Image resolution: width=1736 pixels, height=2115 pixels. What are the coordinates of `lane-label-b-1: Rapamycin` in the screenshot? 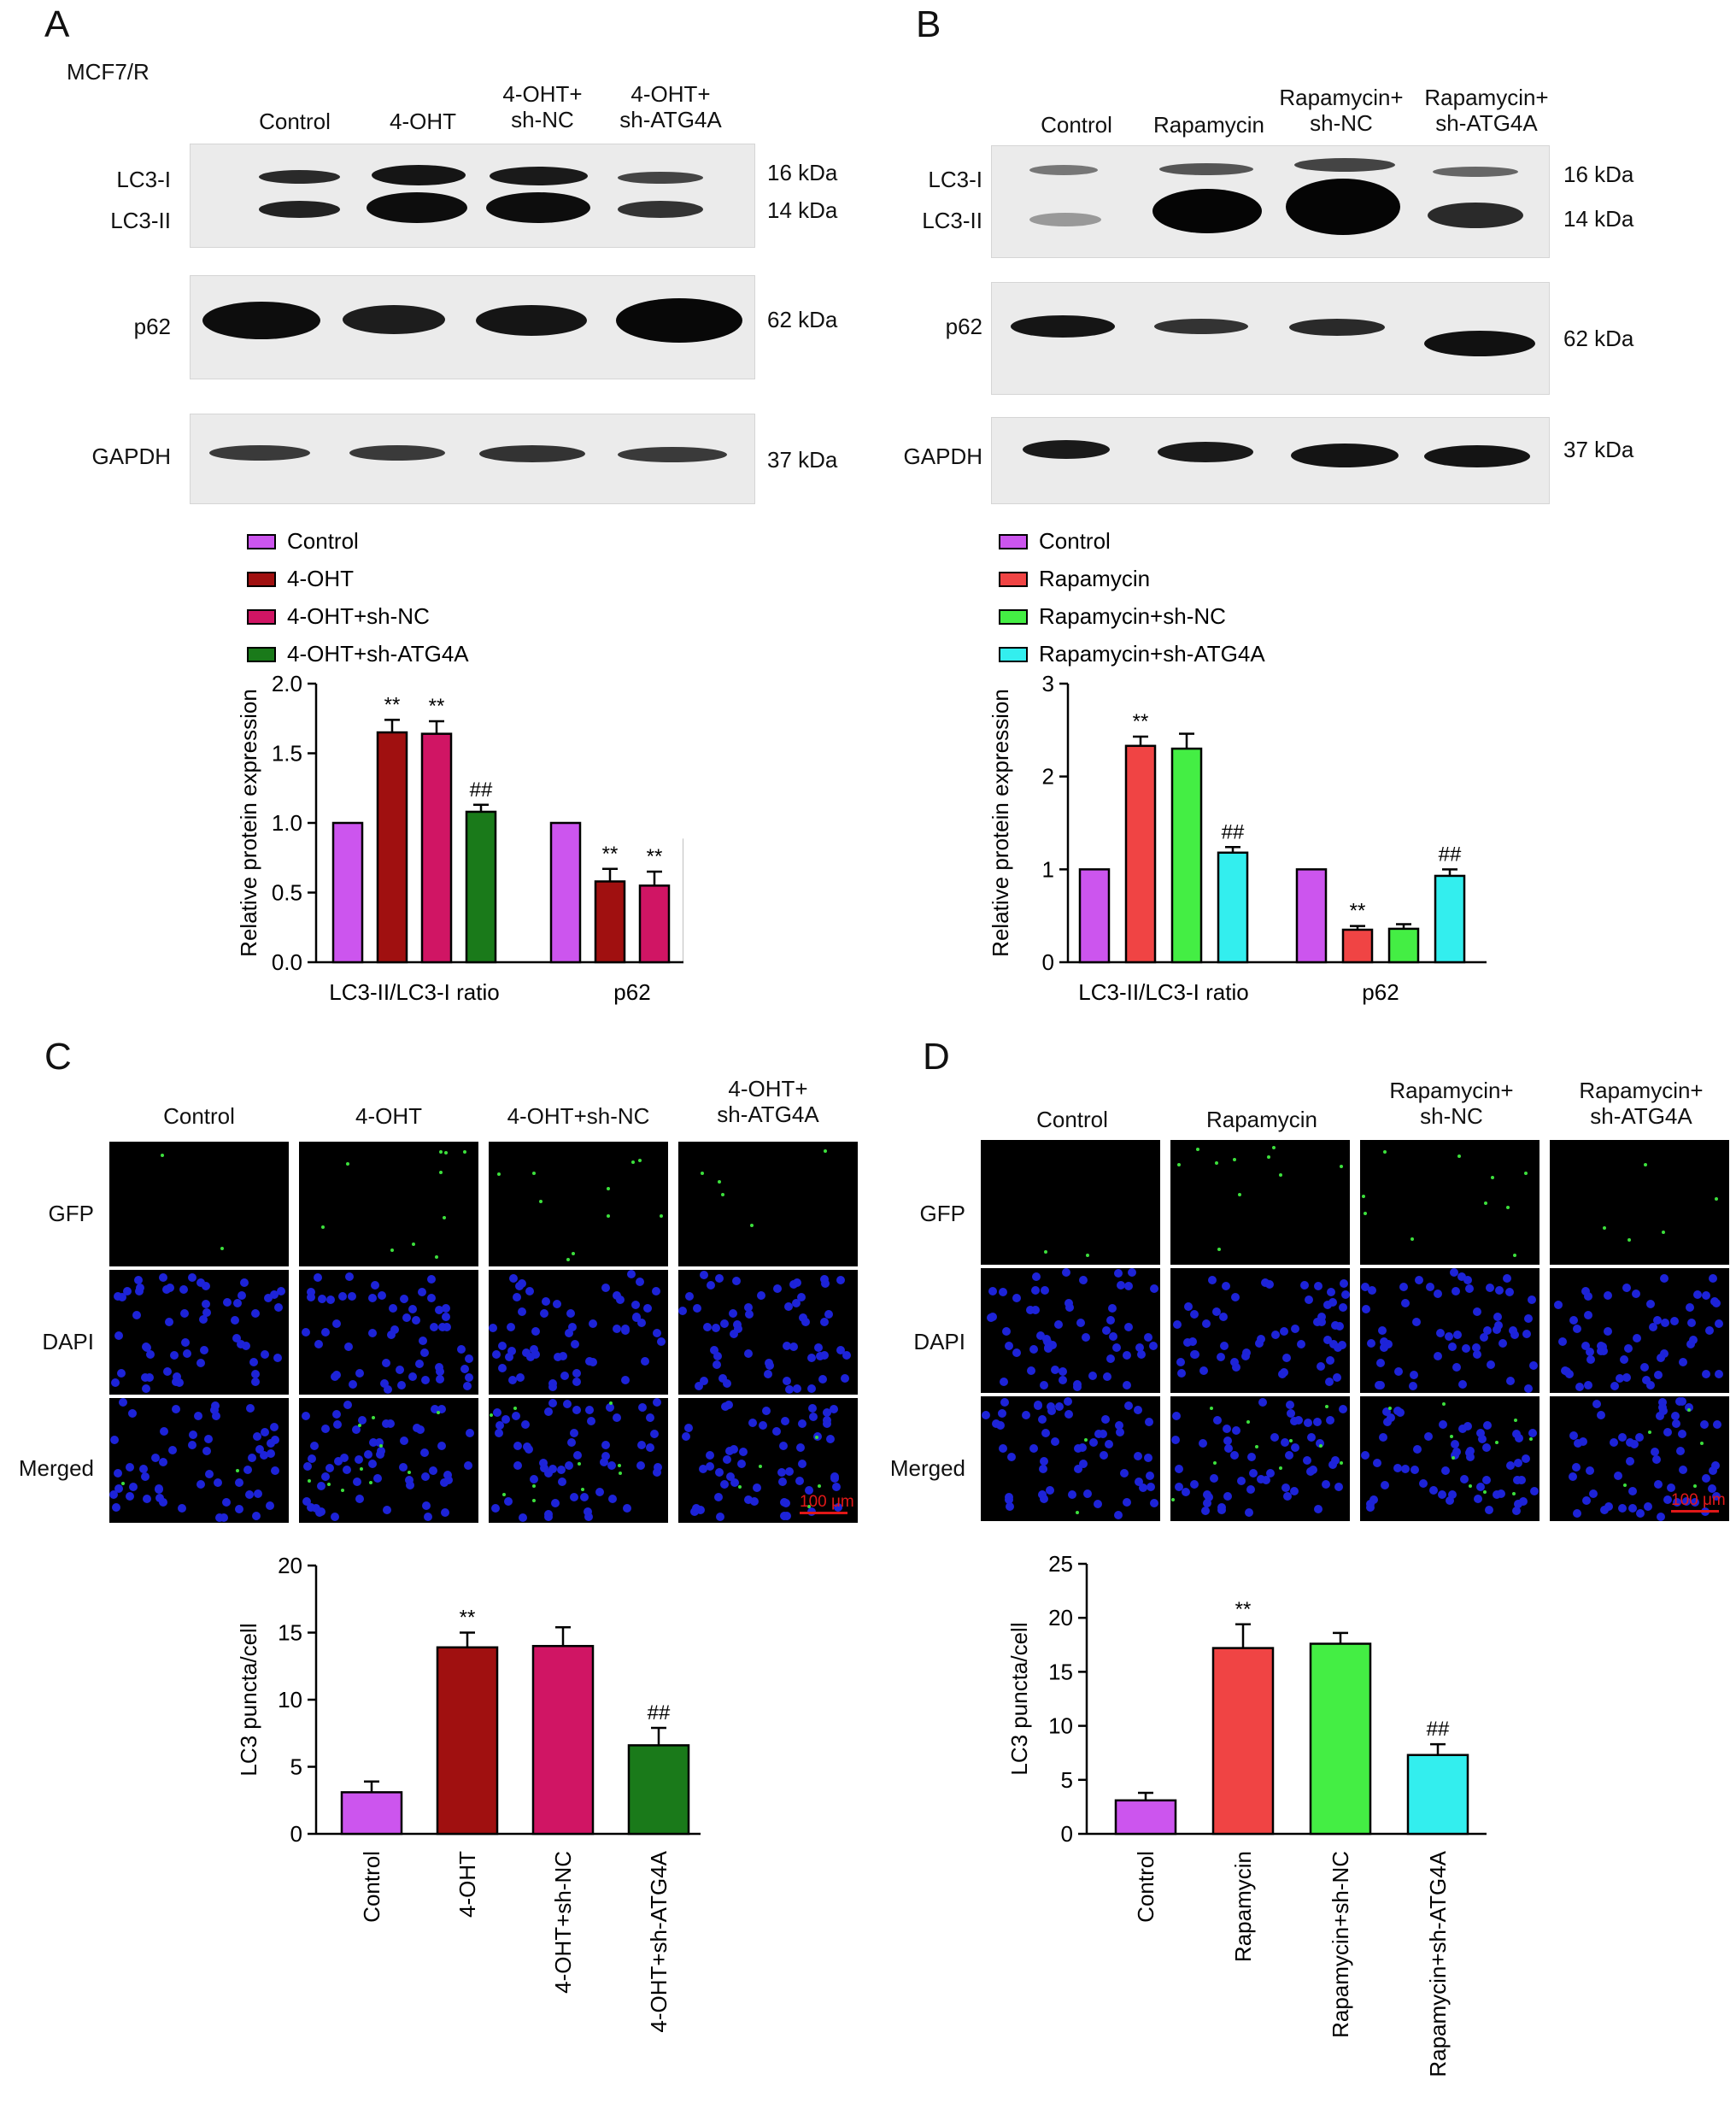 It's located at (1208, 125).